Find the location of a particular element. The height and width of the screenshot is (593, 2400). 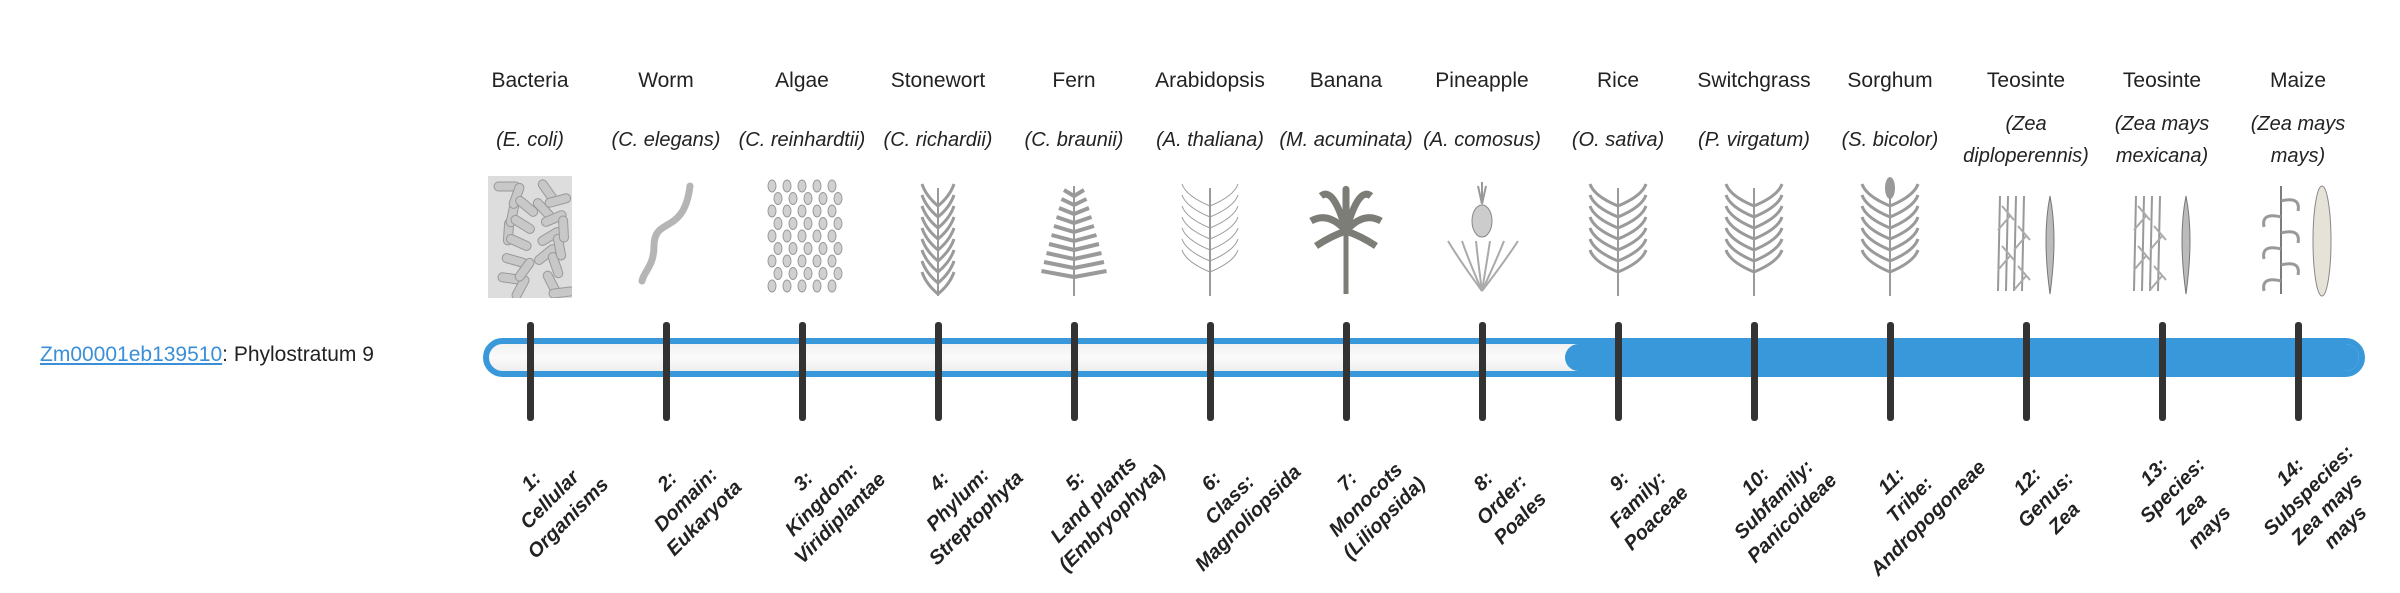

organism-species: (C. elegans) is located at coordinates (666, 140).